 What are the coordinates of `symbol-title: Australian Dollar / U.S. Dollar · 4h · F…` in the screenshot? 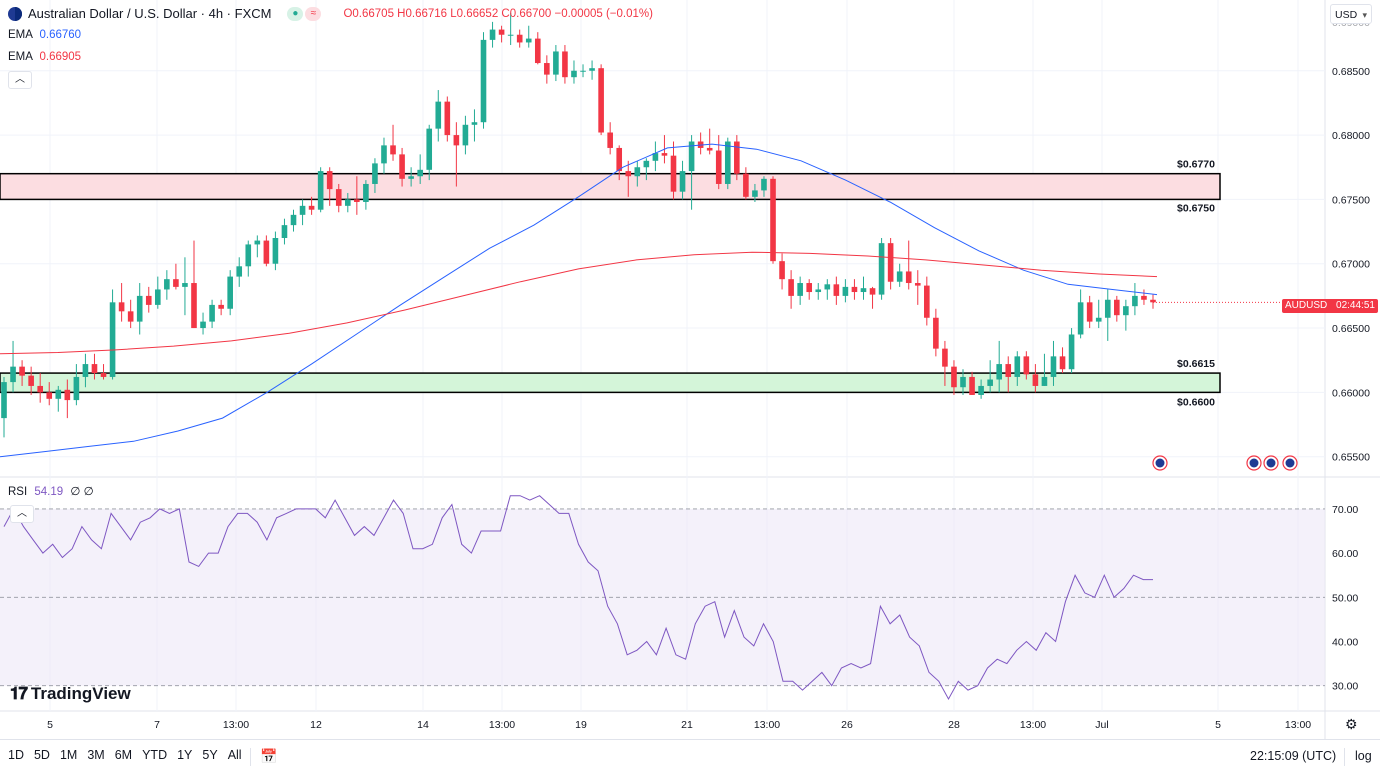 It's located at (150, 13).